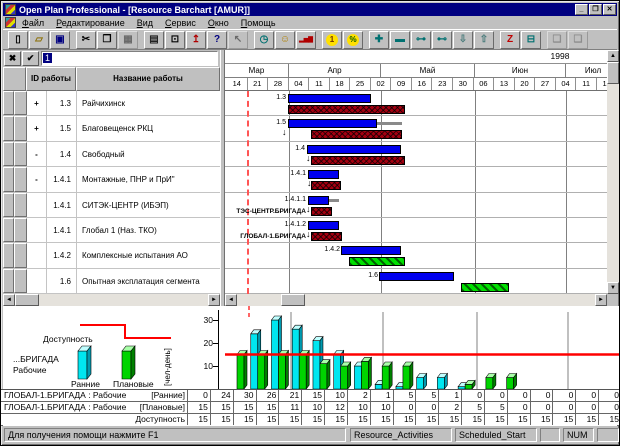 This screenshot has width=620, height=446. What do you see at coordinates (379, 39) in the screenshot?
I see `add-activity-button: ✚` at bounding box center [379, 39].